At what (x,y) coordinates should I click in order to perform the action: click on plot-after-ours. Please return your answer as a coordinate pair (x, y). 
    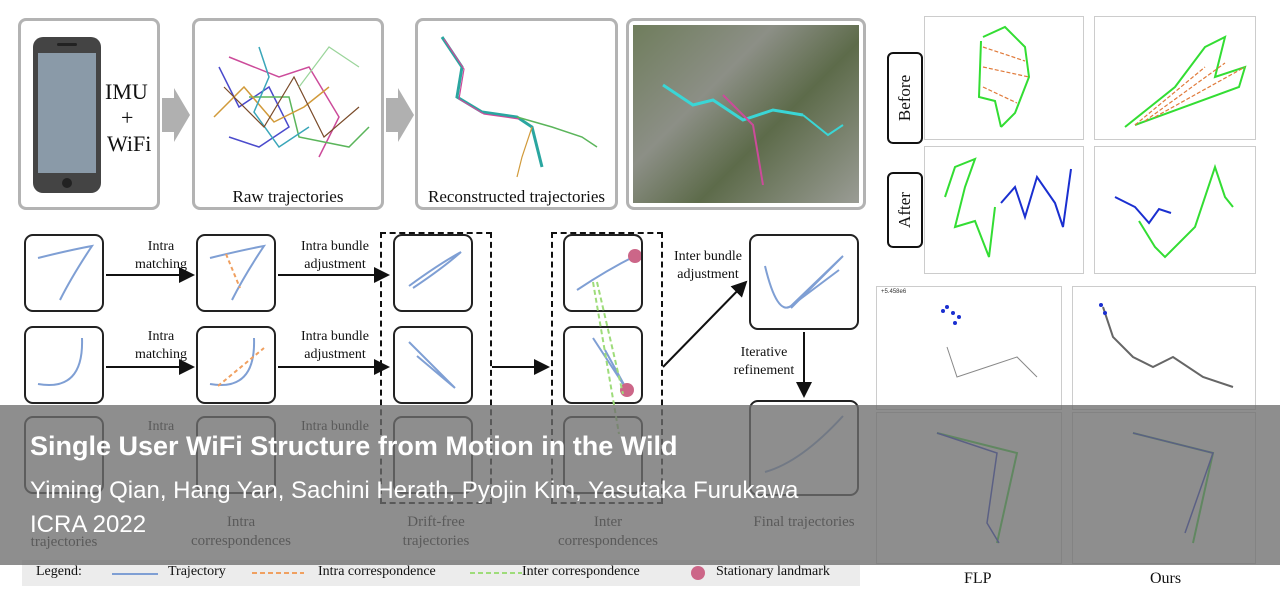
    Looking at the image, I should click on (1175, 210).